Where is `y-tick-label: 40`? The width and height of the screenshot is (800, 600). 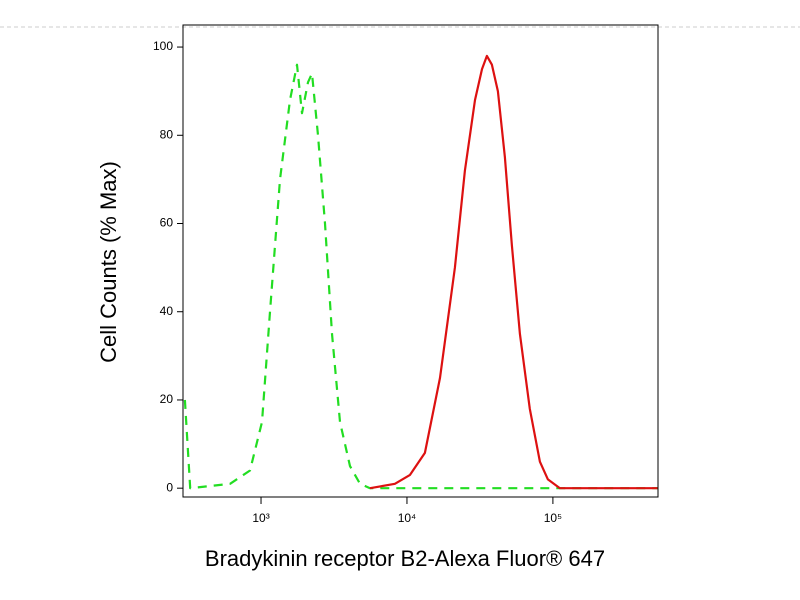
y-tick-label: 40 is located at coordinates (167, 311).